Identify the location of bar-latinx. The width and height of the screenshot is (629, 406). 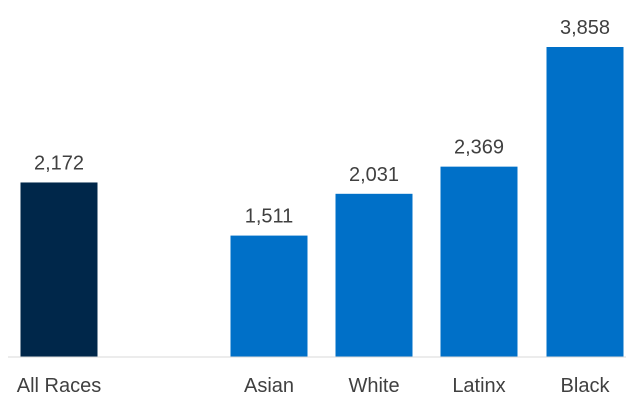
(479, 261).